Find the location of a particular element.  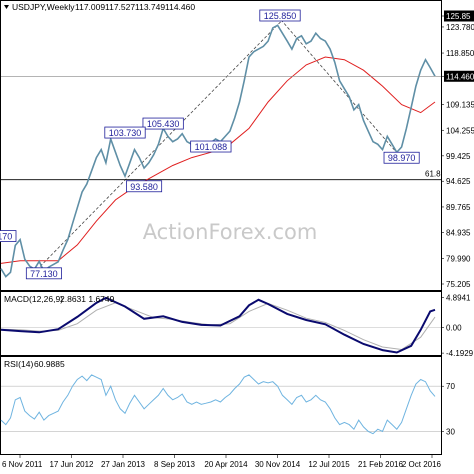

ohlc-open: 117.009 is located at coordinates (90, 7).